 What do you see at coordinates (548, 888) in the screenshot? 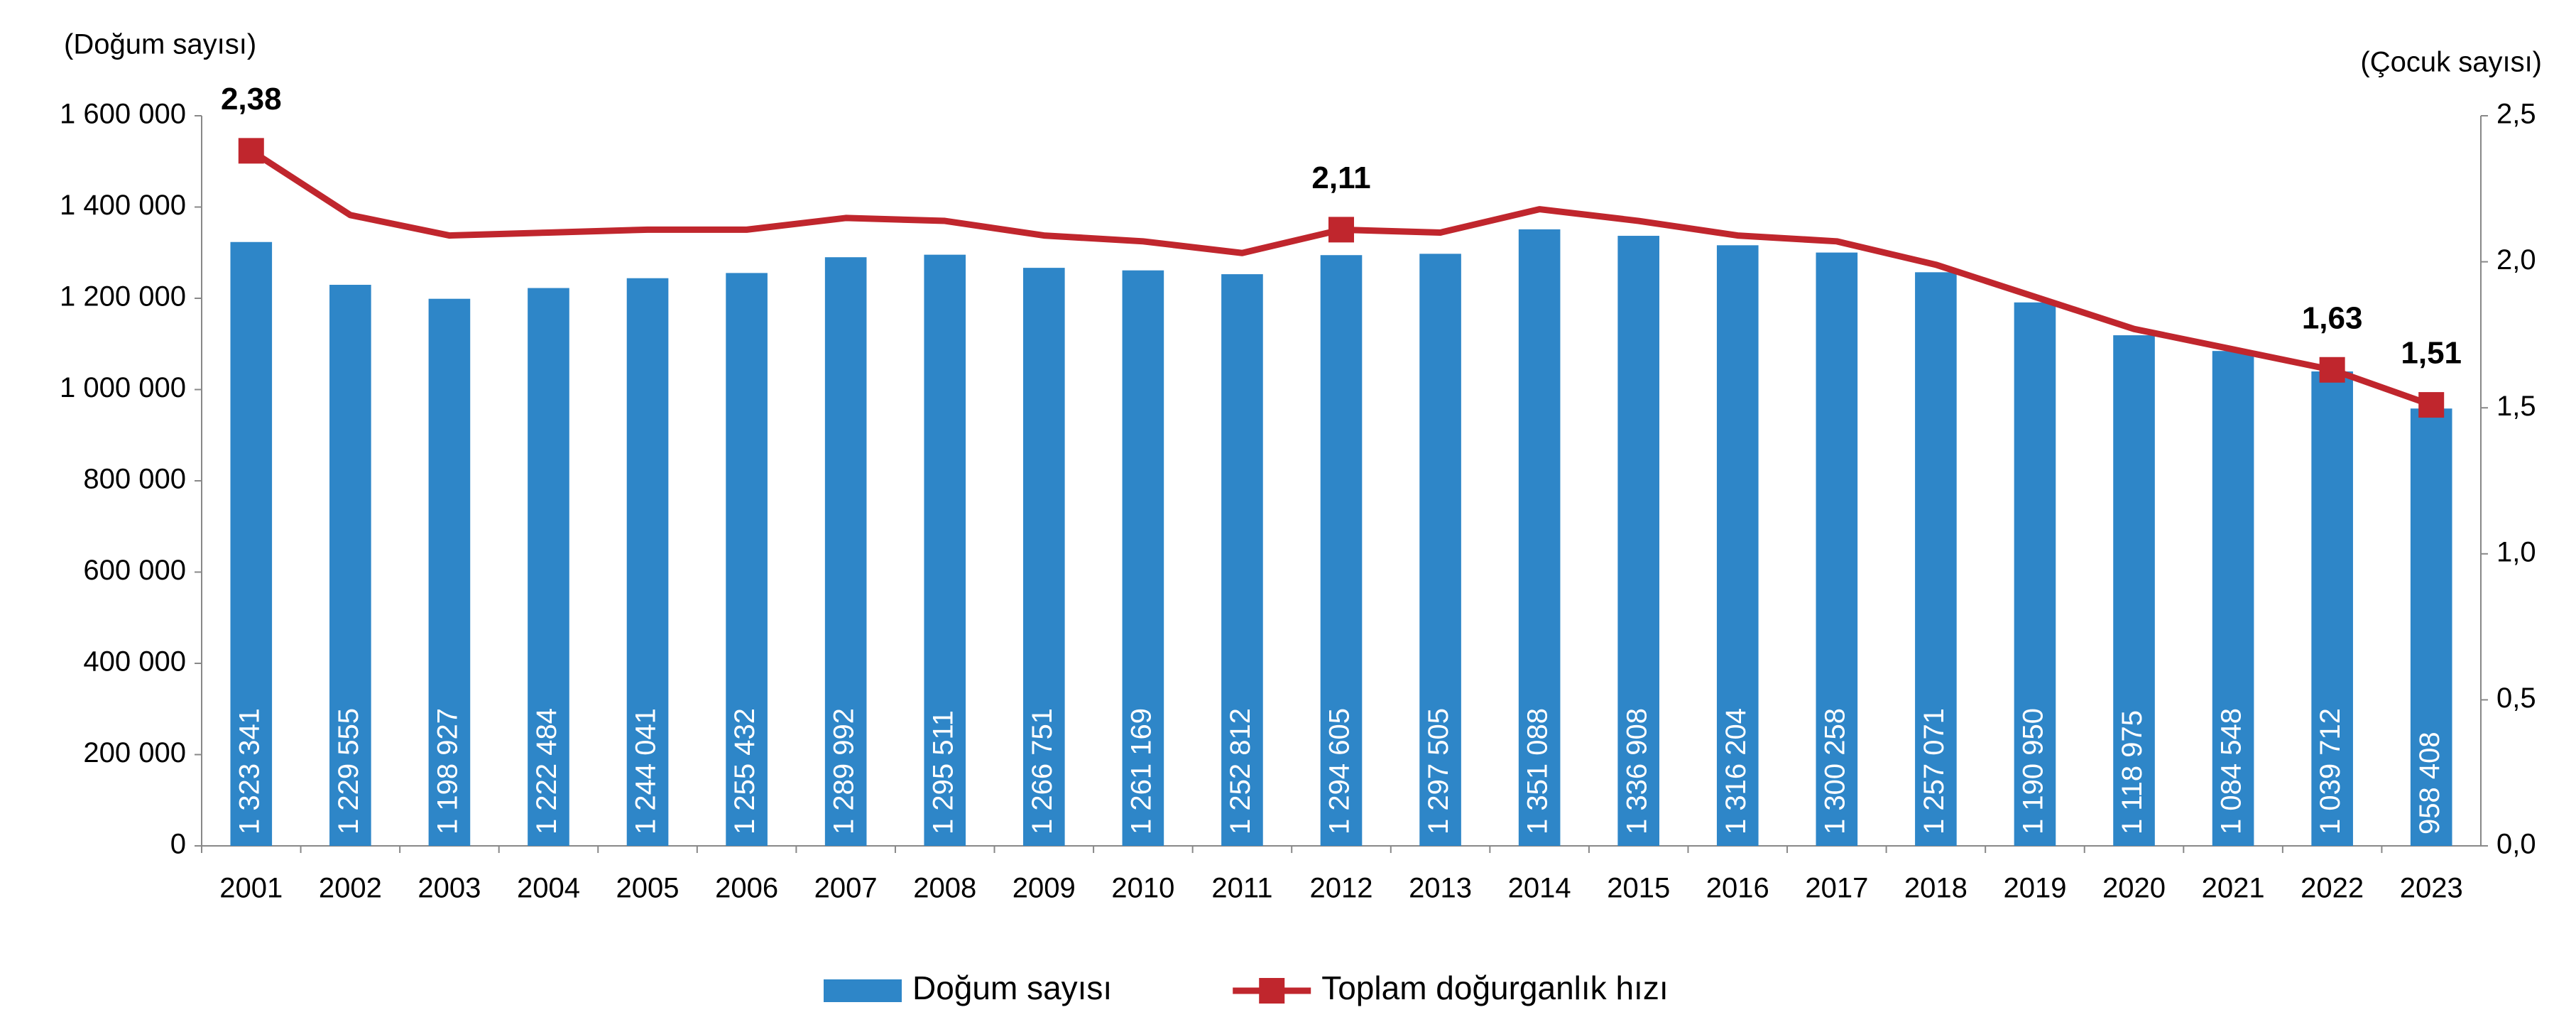
I see `x-tick-label: 2004` at bounding box center [548, 888].